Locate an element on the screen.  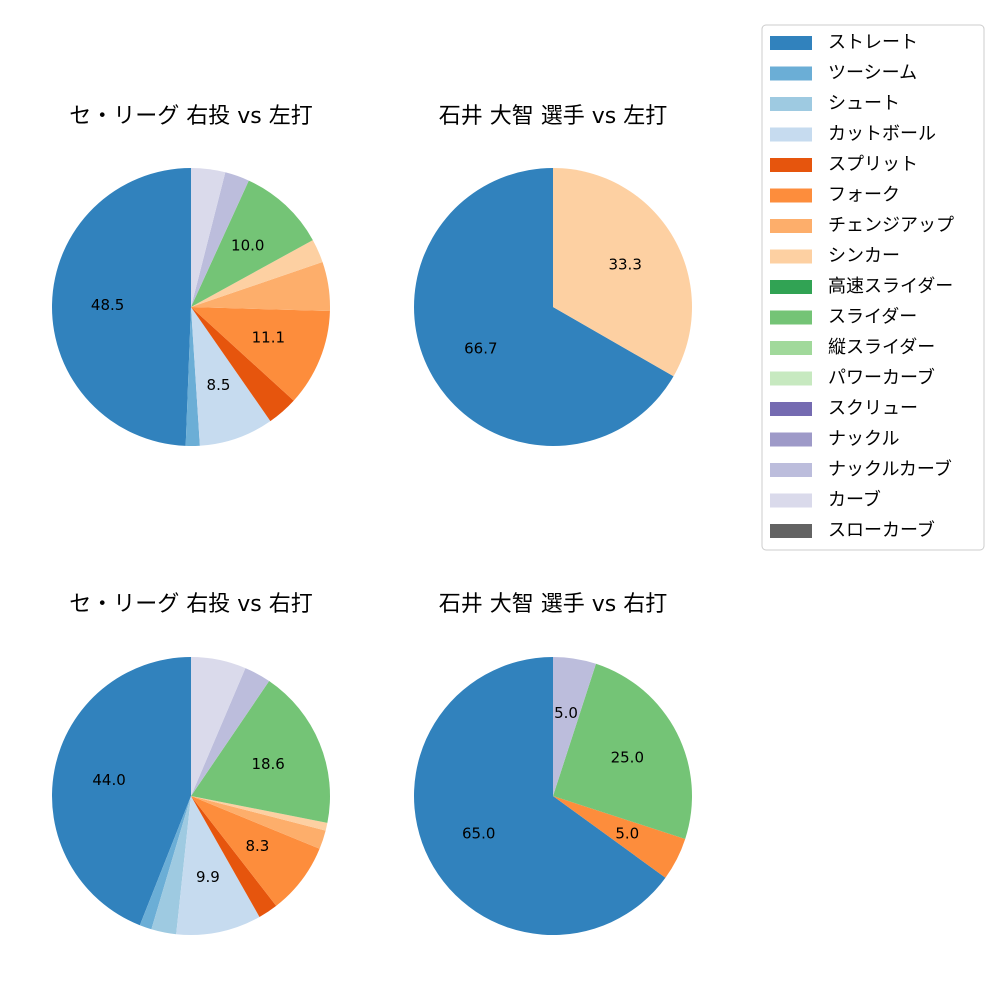
legend-label: カーブ is located at coordinates (854, 500).